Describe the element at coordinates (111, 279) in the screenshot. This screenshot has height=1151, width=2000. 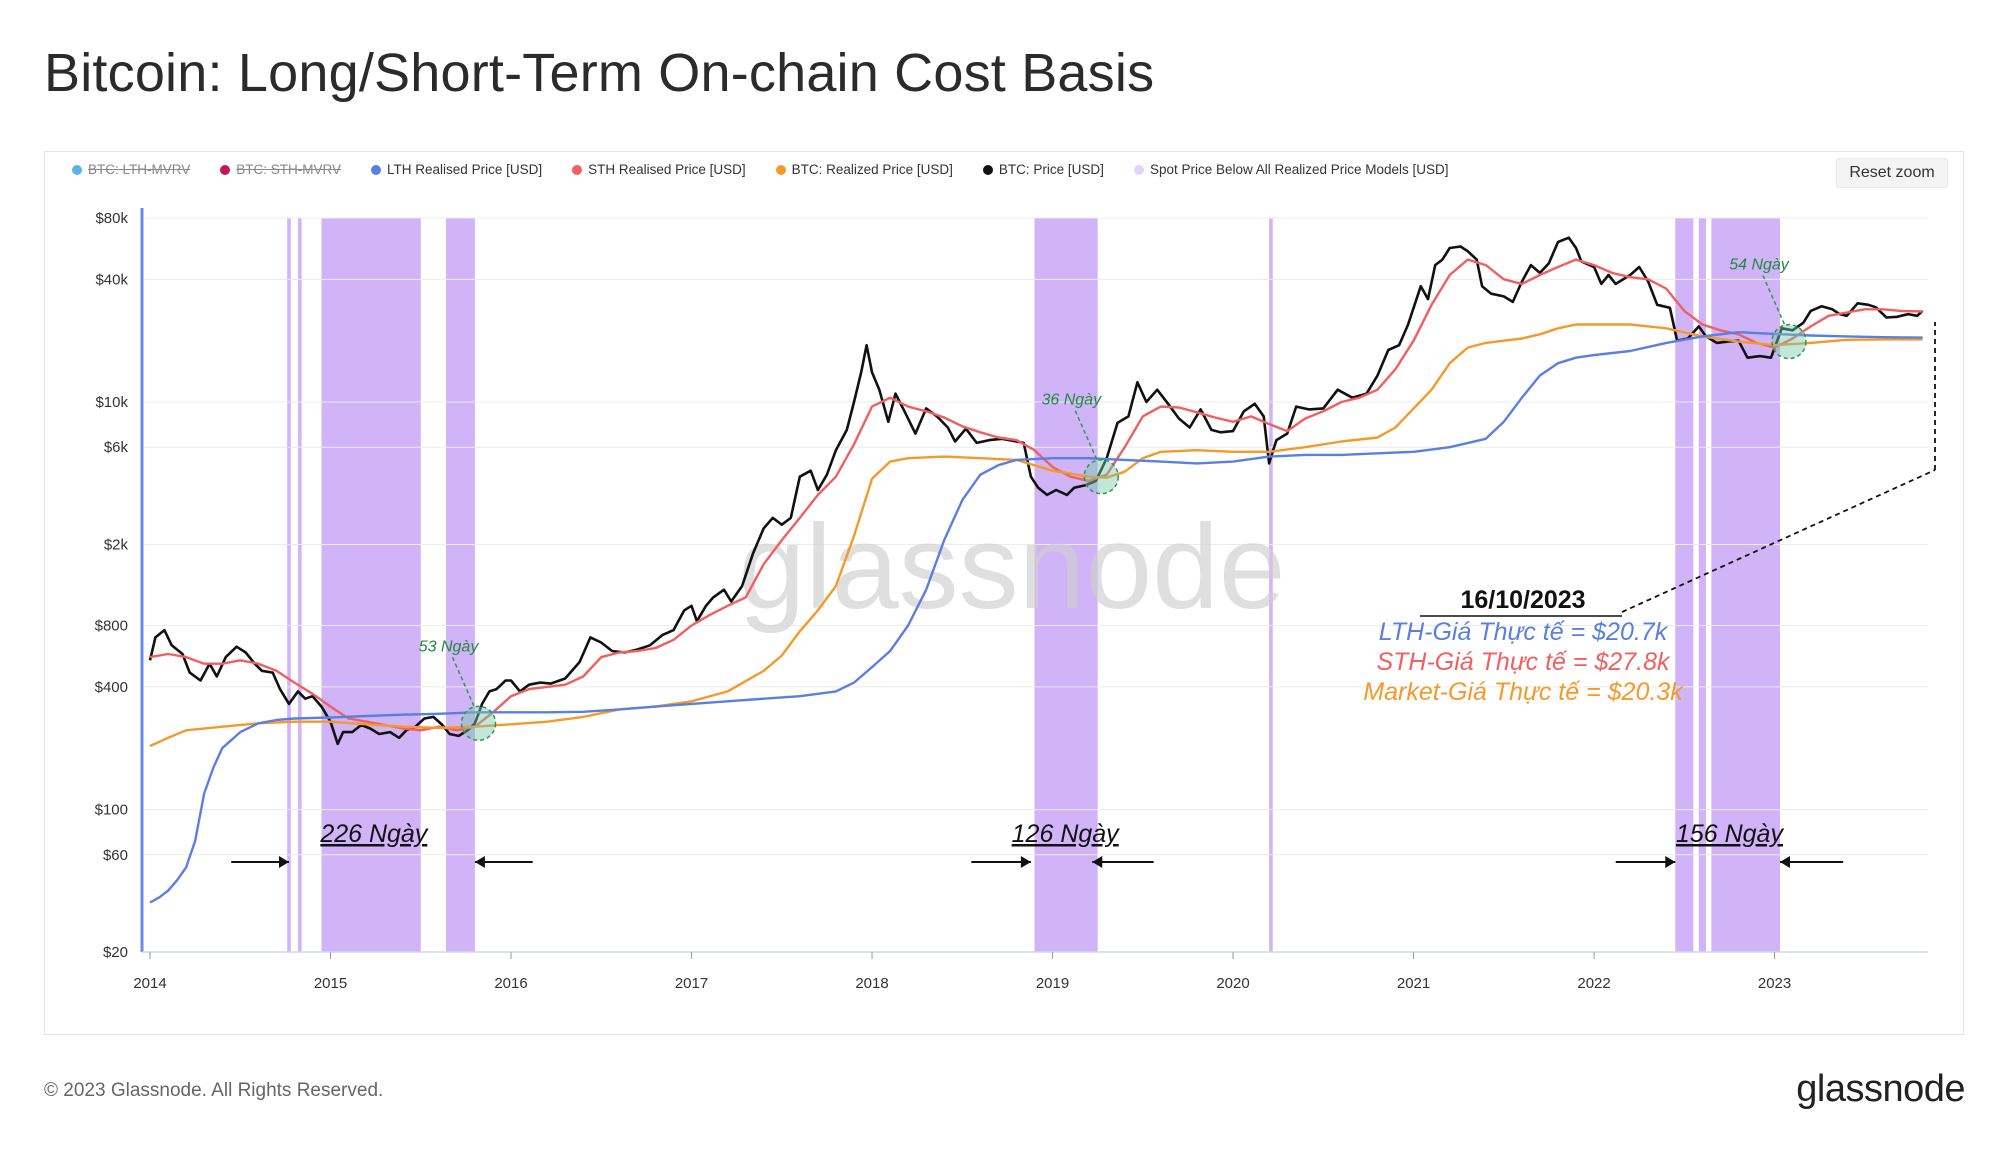
I see `y-tick-label-8: $40k` at that location.